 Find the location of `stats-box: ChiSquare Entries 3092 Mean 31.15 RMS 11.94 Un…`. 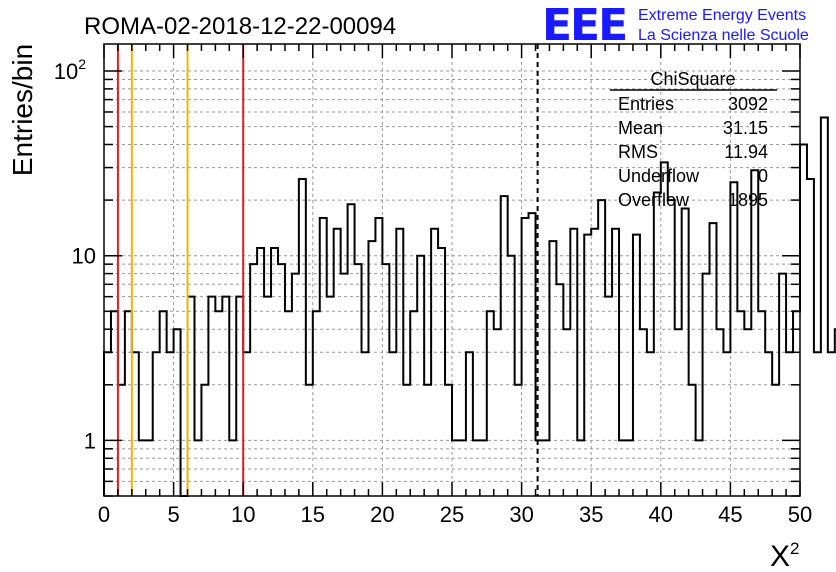

stats-box: ChiSquare Entries 3092 Mean 31.15 RMS 11.94 Un… is located at coordinates (693, 139).